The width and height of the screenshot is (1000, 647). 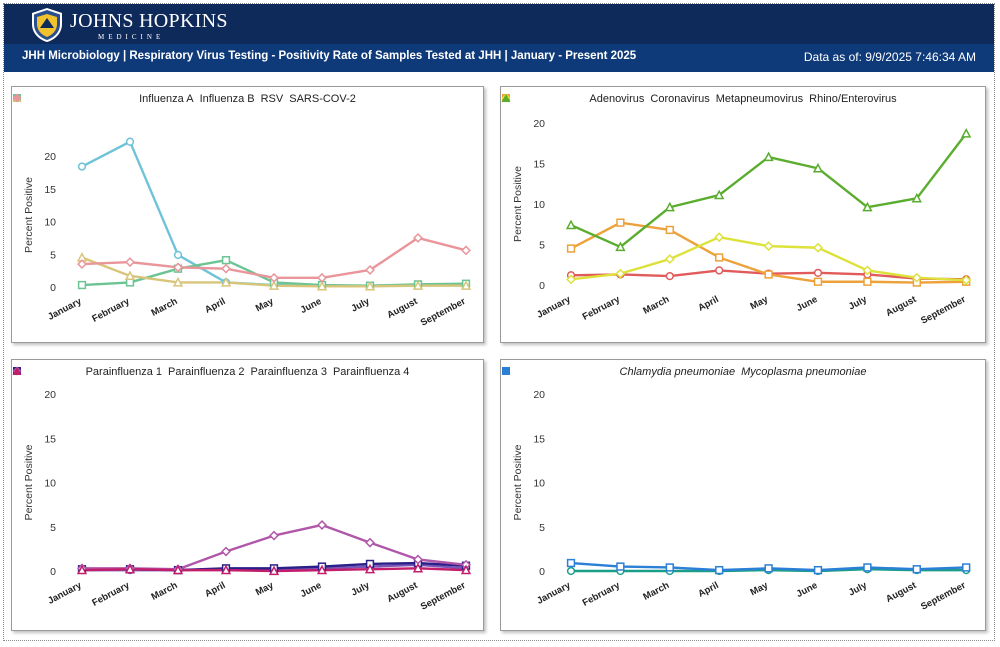 I want to click on data-point-metapneumovirus-february, so click(x=620, y=273).